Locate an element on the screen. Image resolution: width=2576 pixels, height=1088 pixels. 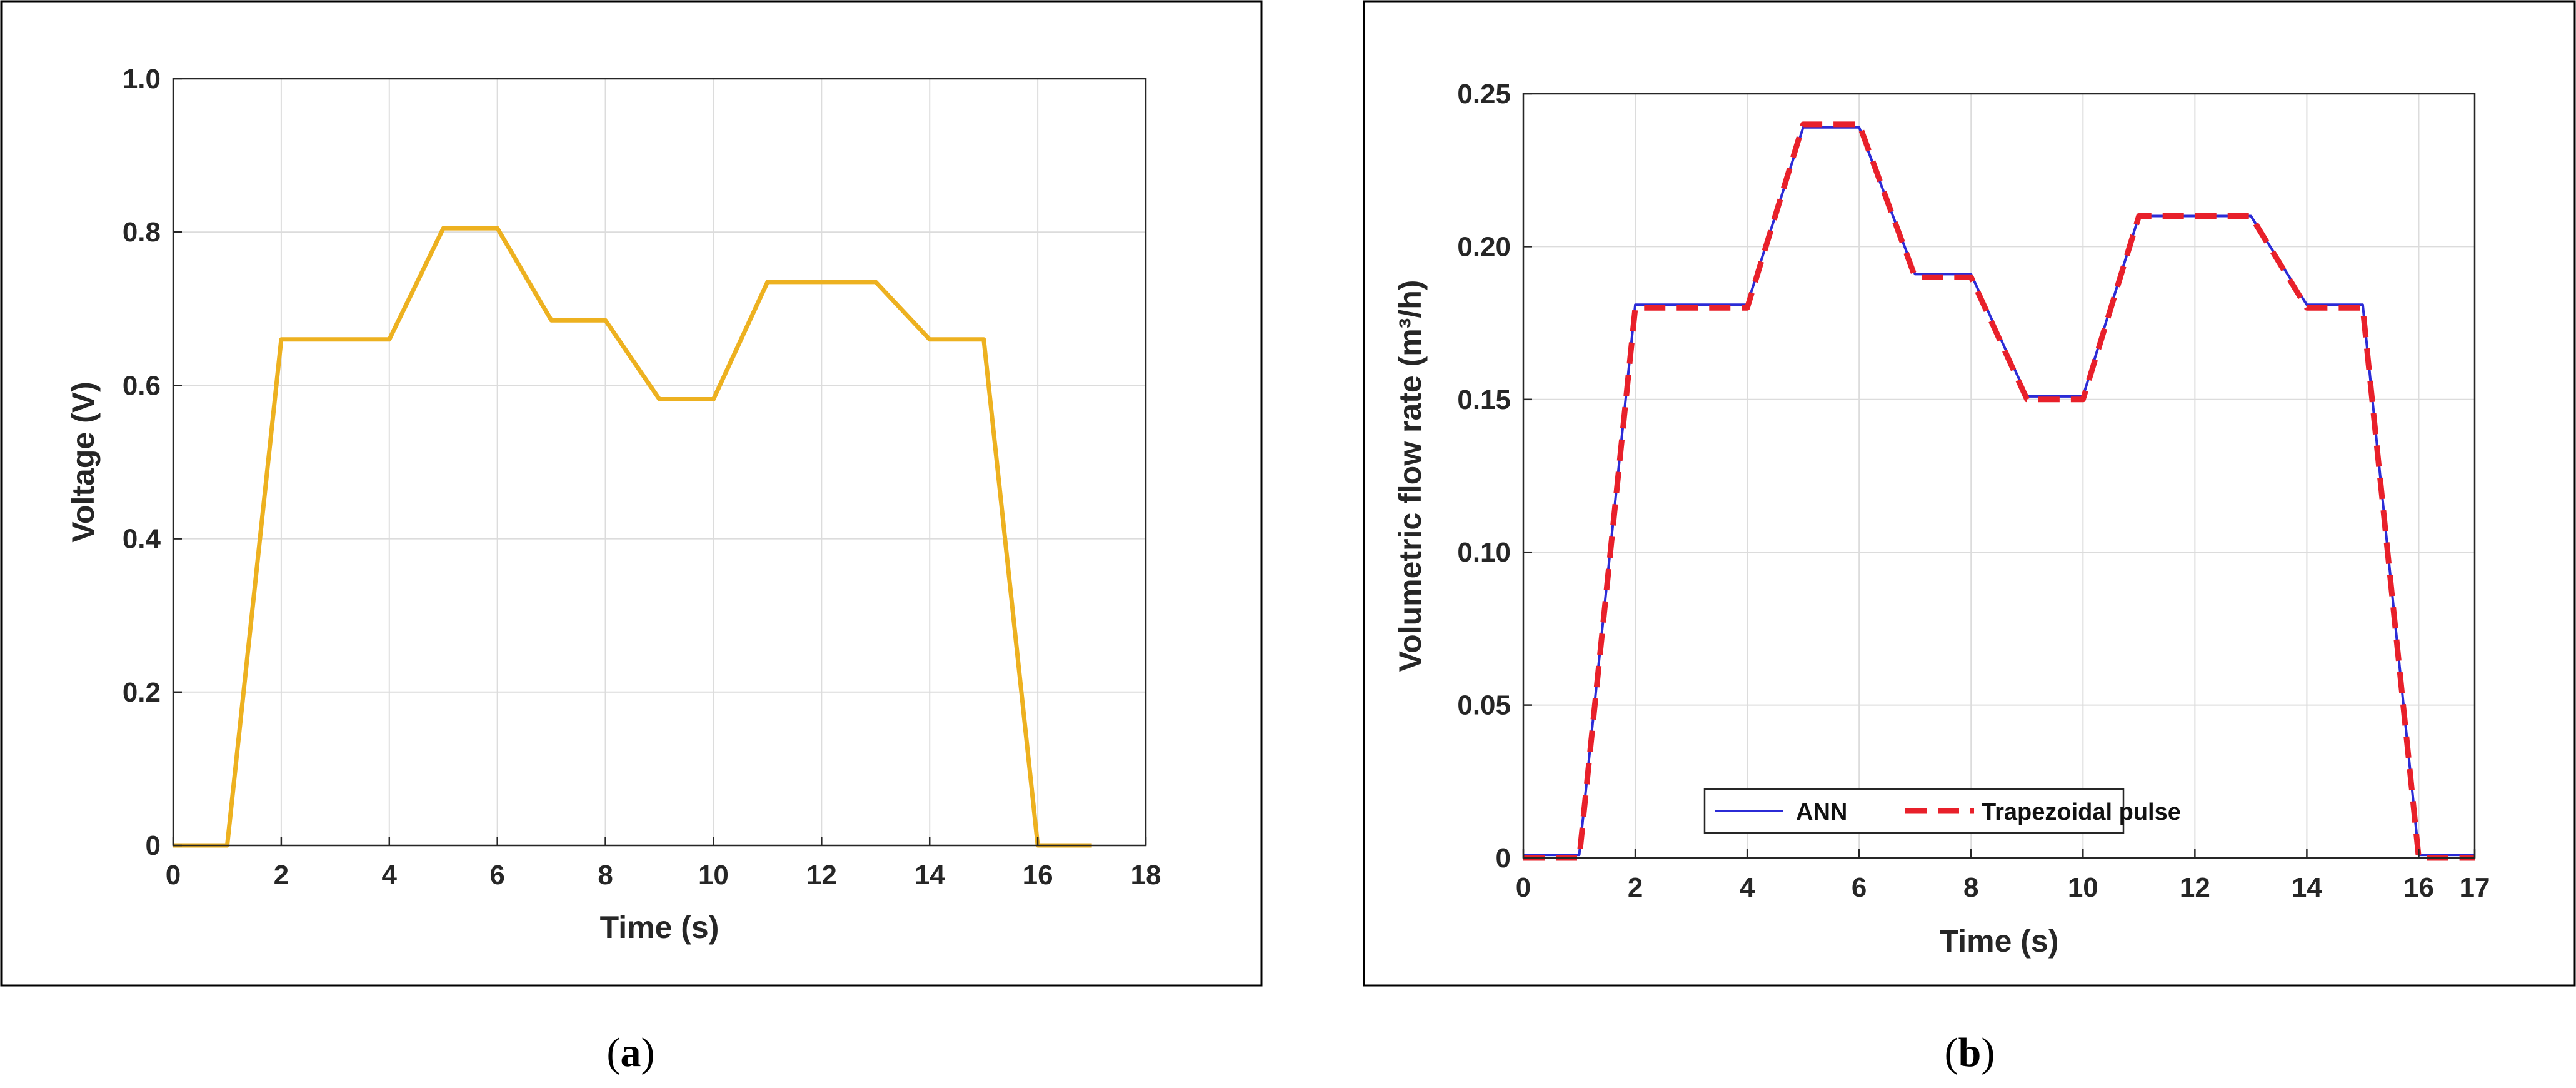
caption-a-letter: a is located at coordinates (631, 1052).